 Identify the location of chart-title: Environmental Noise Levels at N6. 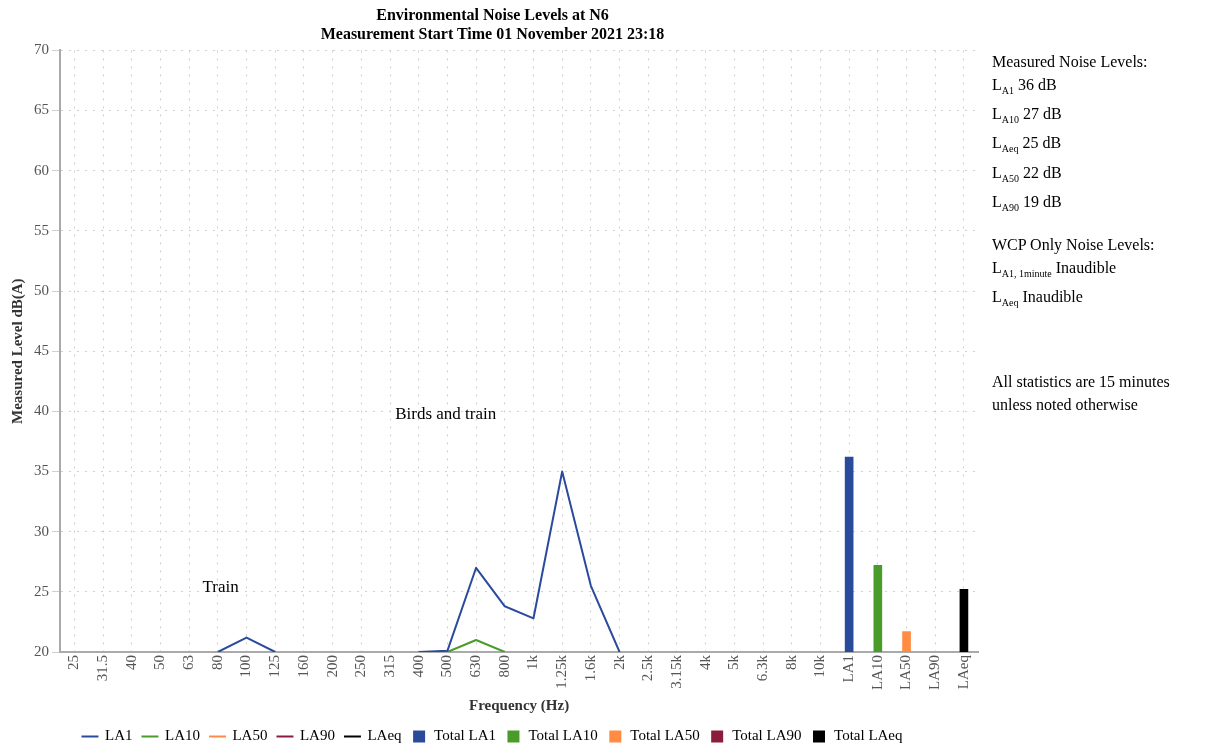
(492, 14).